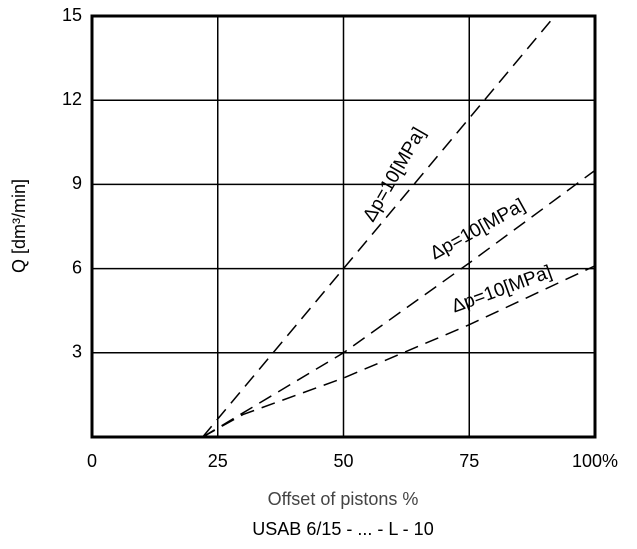 The image size is (637, 549). Describe the element at coordinates (72, 15) in the screenshot. I see `y-tick-label: 15` at that location.